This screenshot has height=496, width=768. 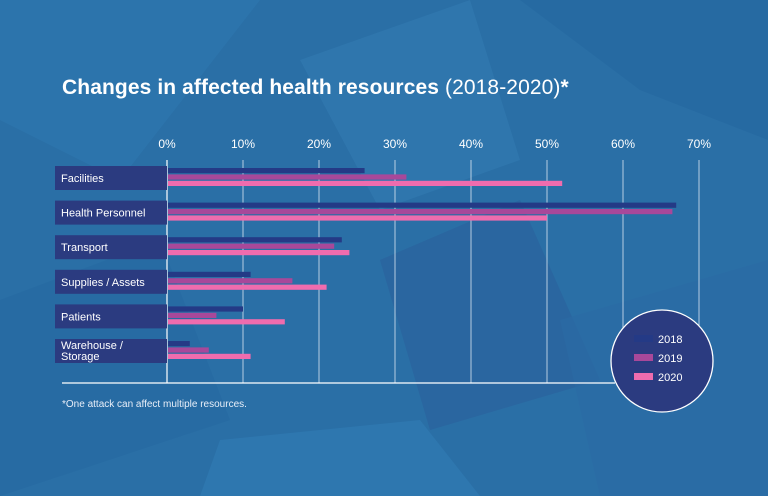 What do you see at coordinates (547, 144) in the screenshot?
I see `x-tick-label: 50%` at bounding box center [547, 144].